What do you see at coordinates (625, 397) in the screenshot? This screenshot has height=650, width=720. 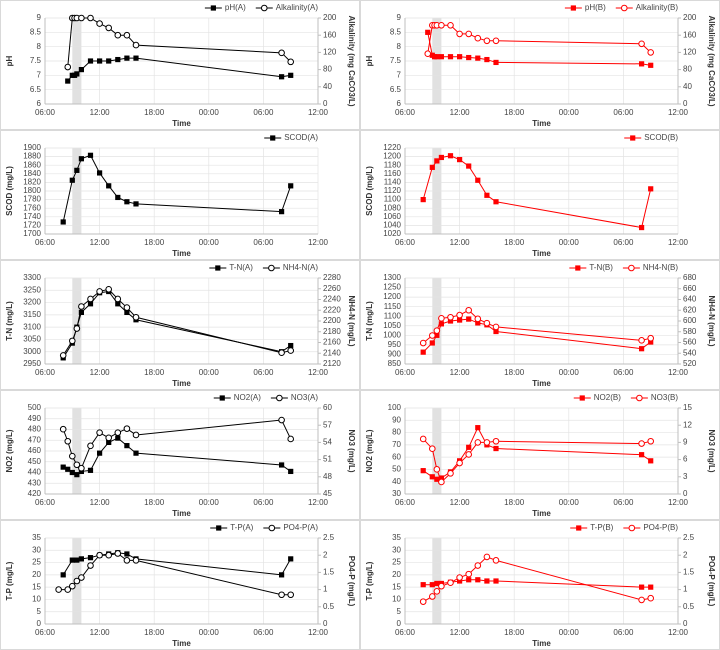 I see `legend: NO3(B) NO2(B)` at bounding box center [625, 397].